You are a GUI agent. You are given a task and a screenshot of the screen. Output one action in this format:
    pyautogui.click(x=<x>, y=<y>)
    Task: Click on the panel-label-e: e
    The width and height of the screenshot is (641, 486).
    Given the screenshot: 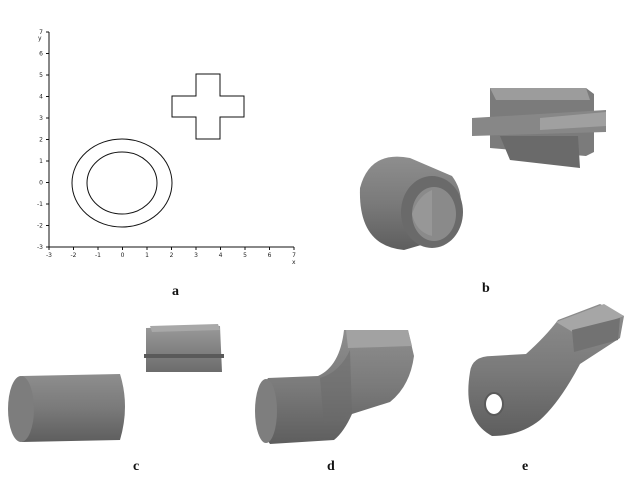 What is the action you would take?
    pyautogui.click(x=525, y=466)
    